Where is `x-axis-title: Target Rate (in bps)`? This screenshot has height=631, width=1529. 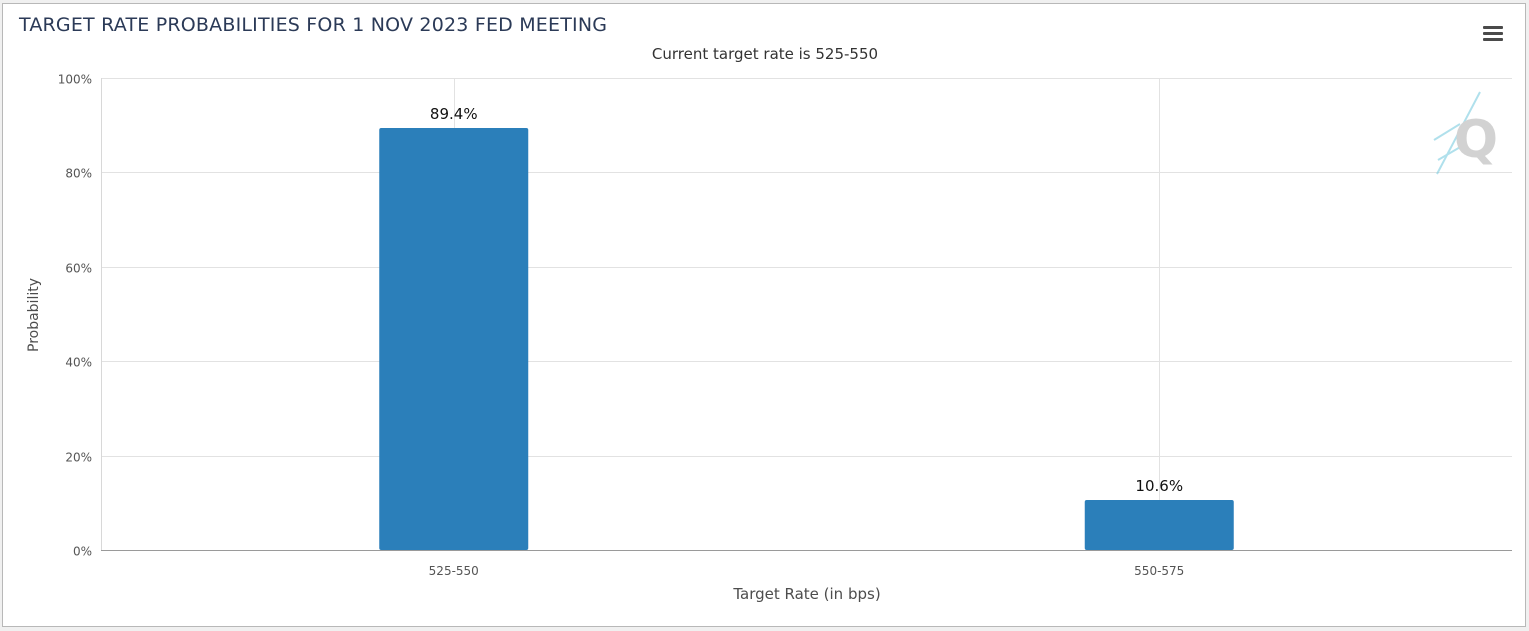 x-axis-title: Target Rate (in bps) is located at coordinates (806, 594).